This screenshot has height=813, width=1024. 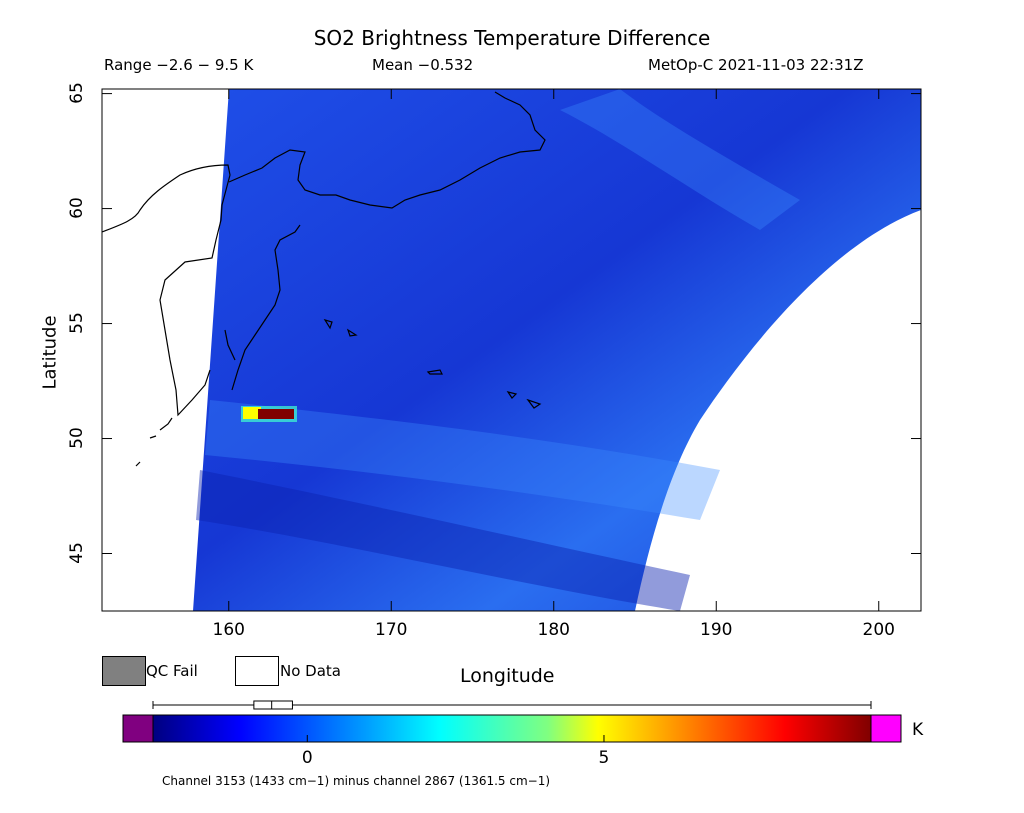 What do you see at coordinates (179, 65) in the screenshot?
I see `range-label: Range −2.6 − 9.5 K` at bounding box center [179, 65].